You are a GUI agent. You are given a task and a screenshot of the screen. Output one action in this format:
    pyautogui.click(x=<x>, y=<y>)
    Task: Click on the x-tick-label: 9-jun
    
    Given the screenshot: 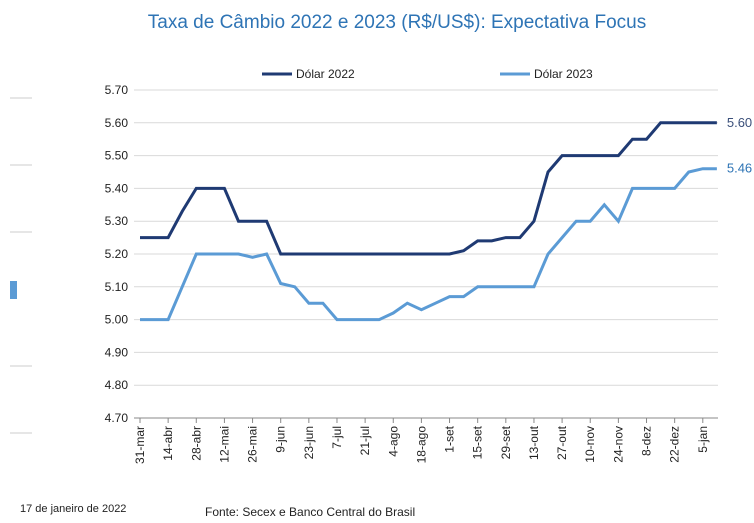 What is the action you would take?
    pyautogui.click(x=281, y=439)
    